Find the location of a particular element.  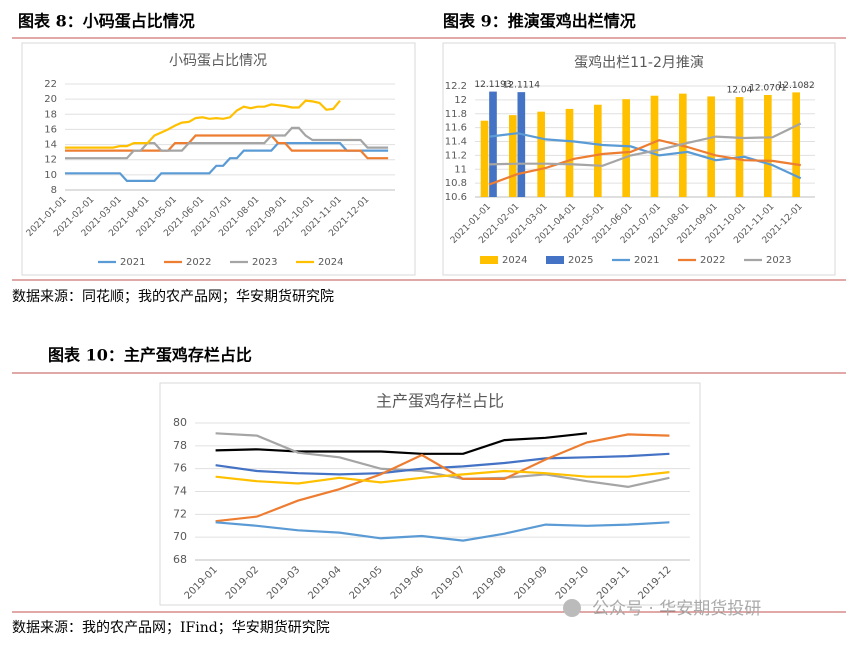

heading: 图表 8：小码蛋占比情况 is located at coordinates (106, 21).